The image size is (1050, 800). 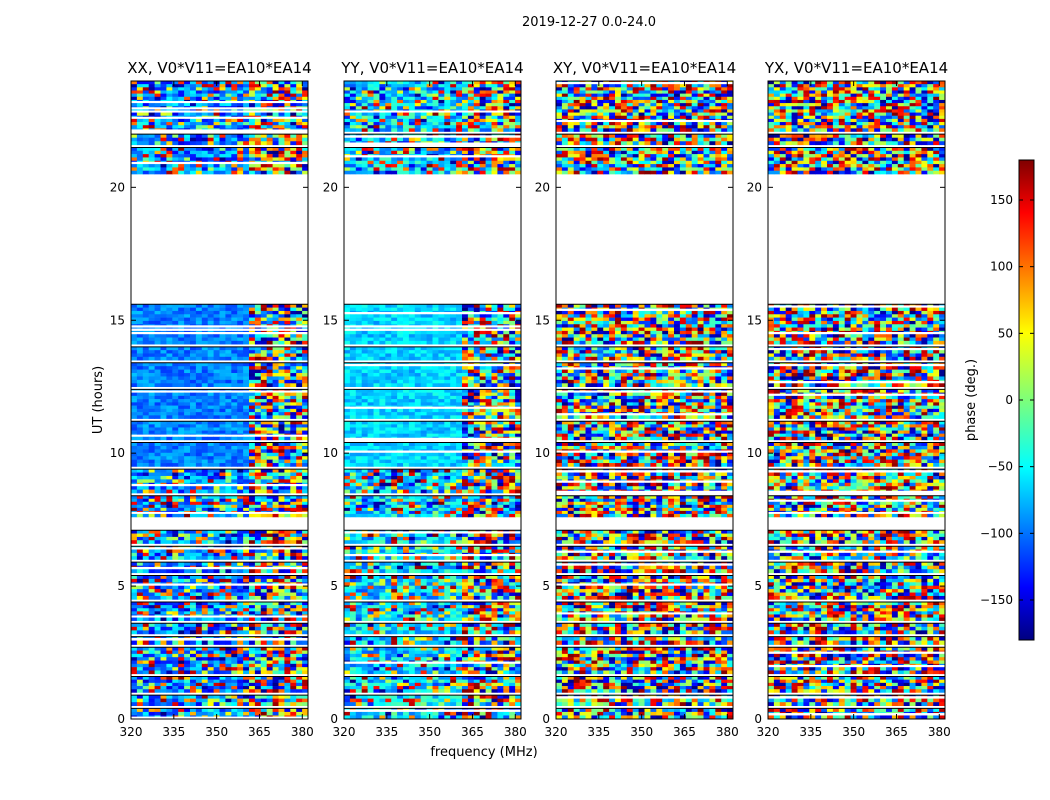 I want to click on colorbar: −150 −100 −50 0 50 100 150 phase (deg.), so click(x=999, y=400).